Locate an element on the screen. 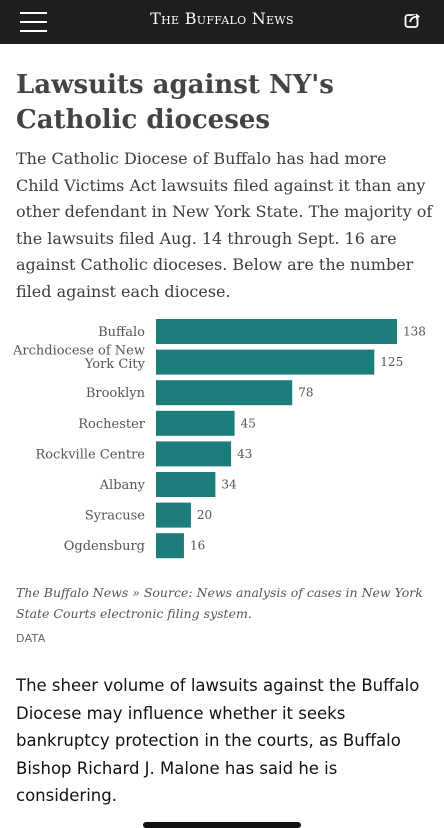 The width and height of the screenshot is (444, 828). category-label: Albany is located at coordinates (122, 485).